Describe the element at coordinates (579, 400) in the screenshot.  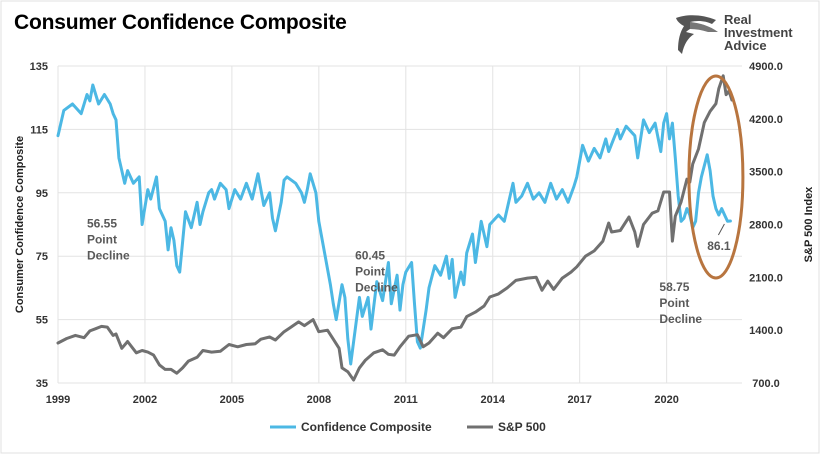
I see `x-tick-label: 2017` at that location.